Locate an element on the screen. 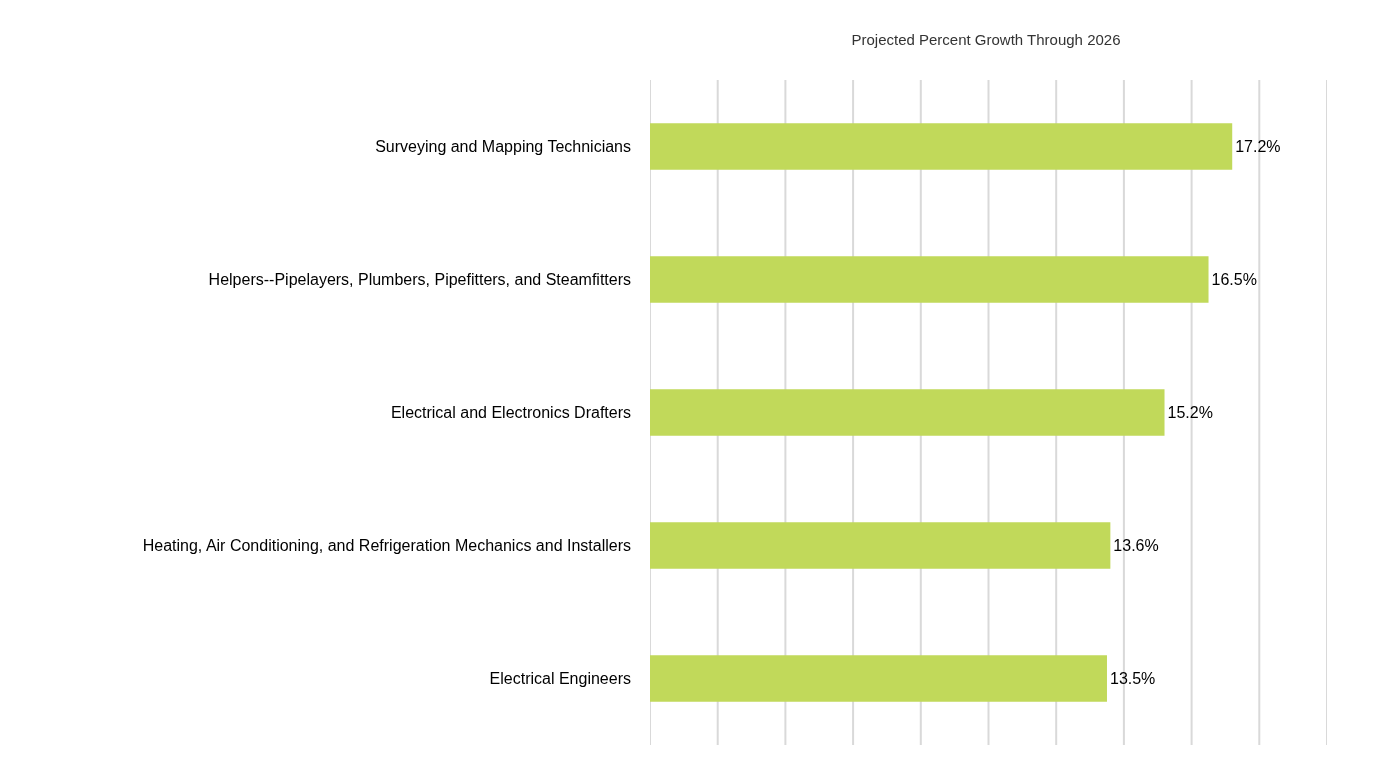 The image size is (1379, 769). data-label: 16.5% is located at coordinates (1234, 279).